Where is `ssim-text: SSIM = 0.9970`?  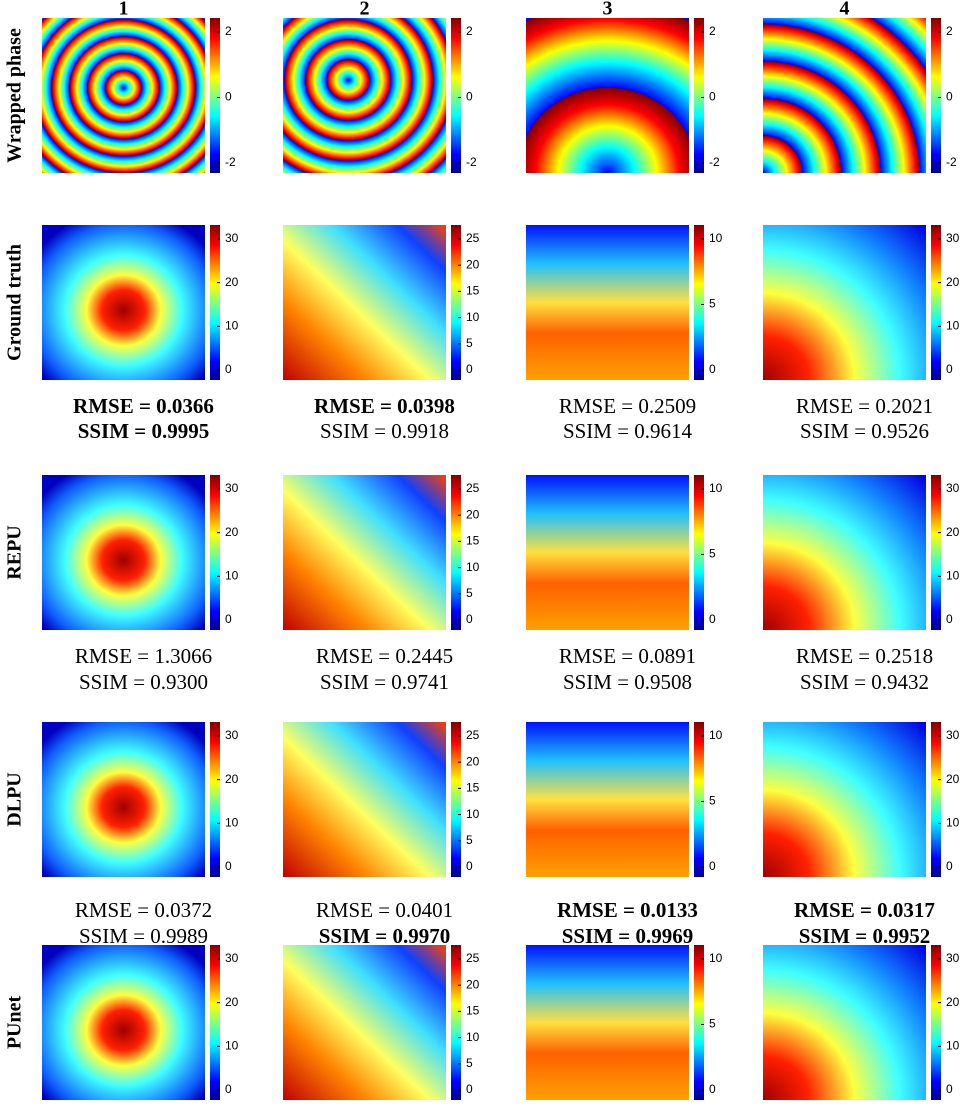
ssim-text: SSIM = 0.9970 is located at coordinates (385, 936).